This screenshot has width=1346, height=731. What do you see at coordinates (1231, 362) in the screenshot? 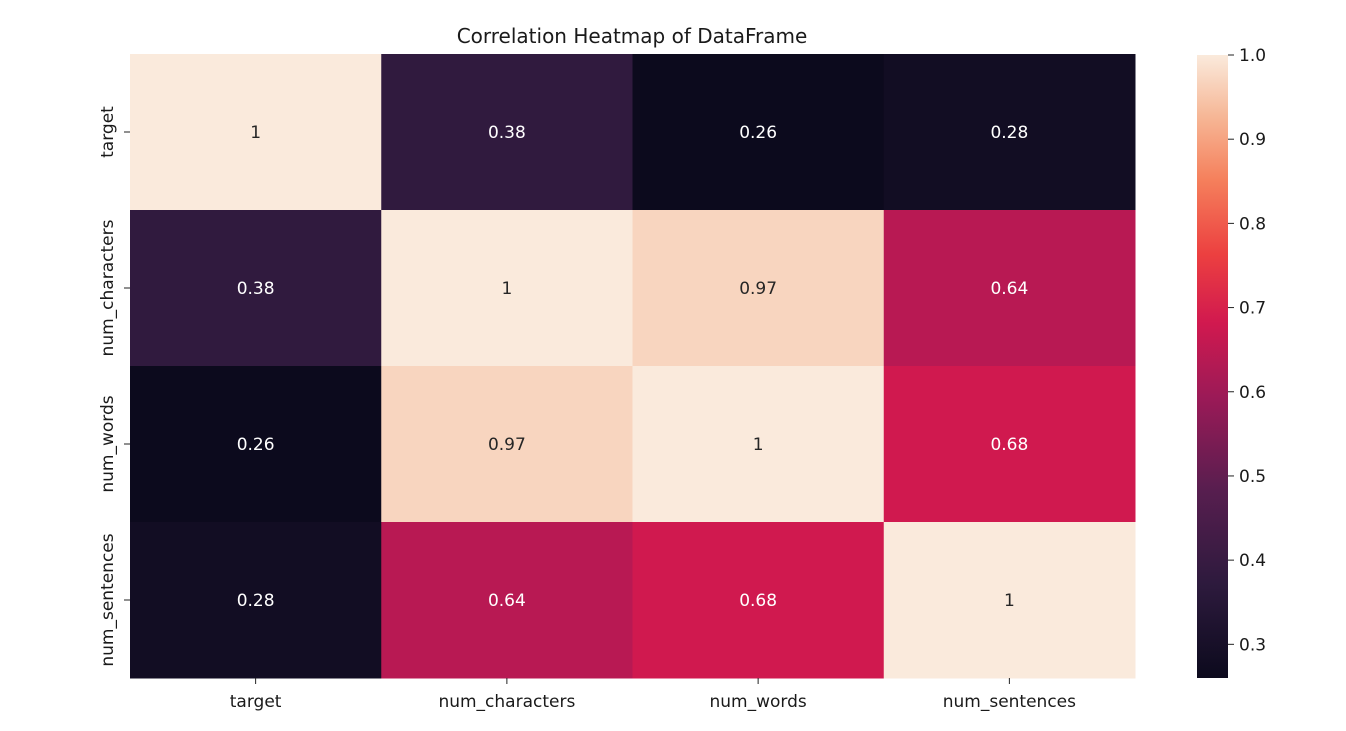
I see `colorbar: 0.3 0.4 0.5 0.6 0.7 0.8 0.9 1.0` at bounding box center [1231, 362].